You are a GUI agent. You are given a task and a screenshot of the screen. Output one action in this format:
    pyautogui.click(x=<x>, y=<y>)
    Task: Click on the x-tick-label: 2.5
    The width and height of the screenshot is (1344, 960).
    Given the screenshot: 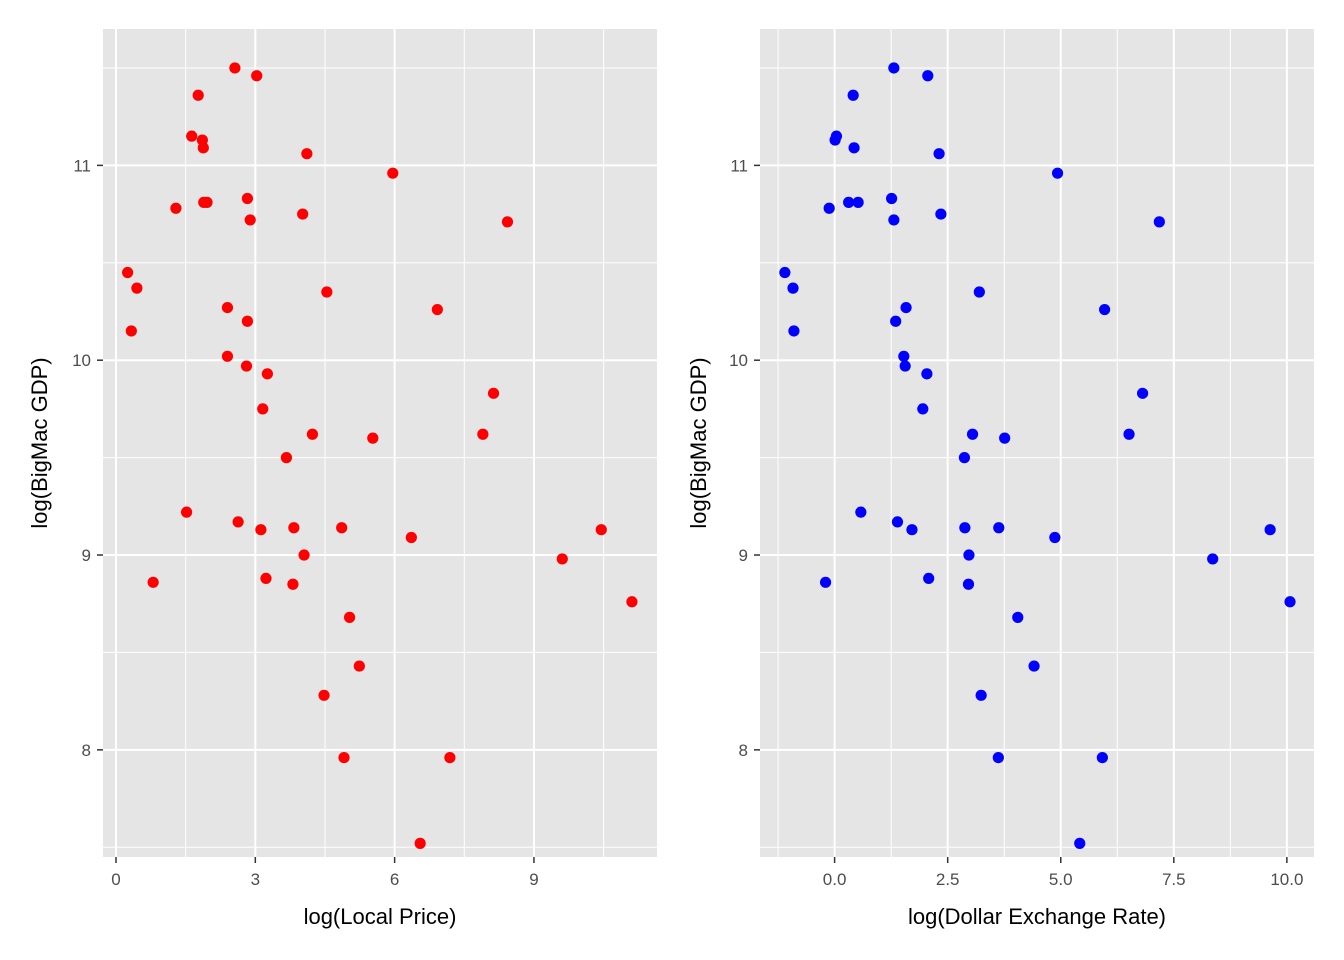 What is the action you would take?
    pyautogui.click(x=948, y=879)
    